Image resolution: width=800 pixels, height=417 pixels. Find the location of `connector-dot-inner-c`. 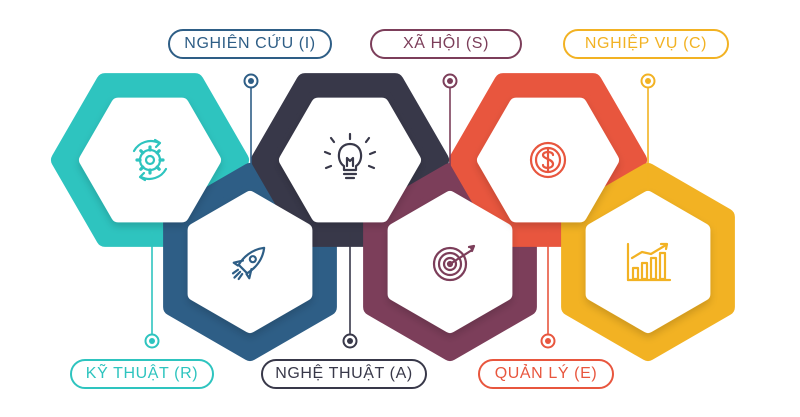

connector-dot-inner-c is located at coordinates (648, 81).